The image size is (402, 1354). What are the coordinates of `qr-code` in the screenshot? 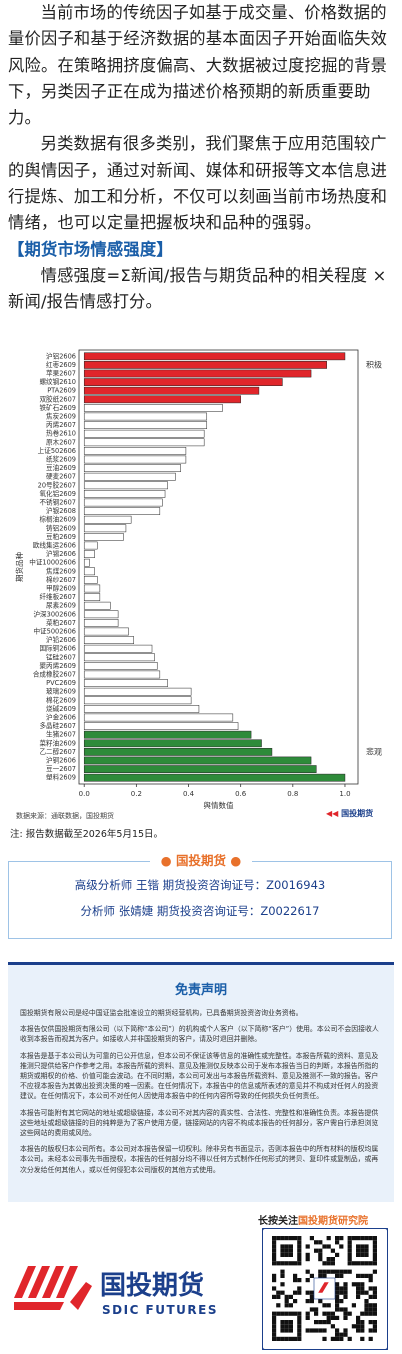 It's located at (325, 1289).